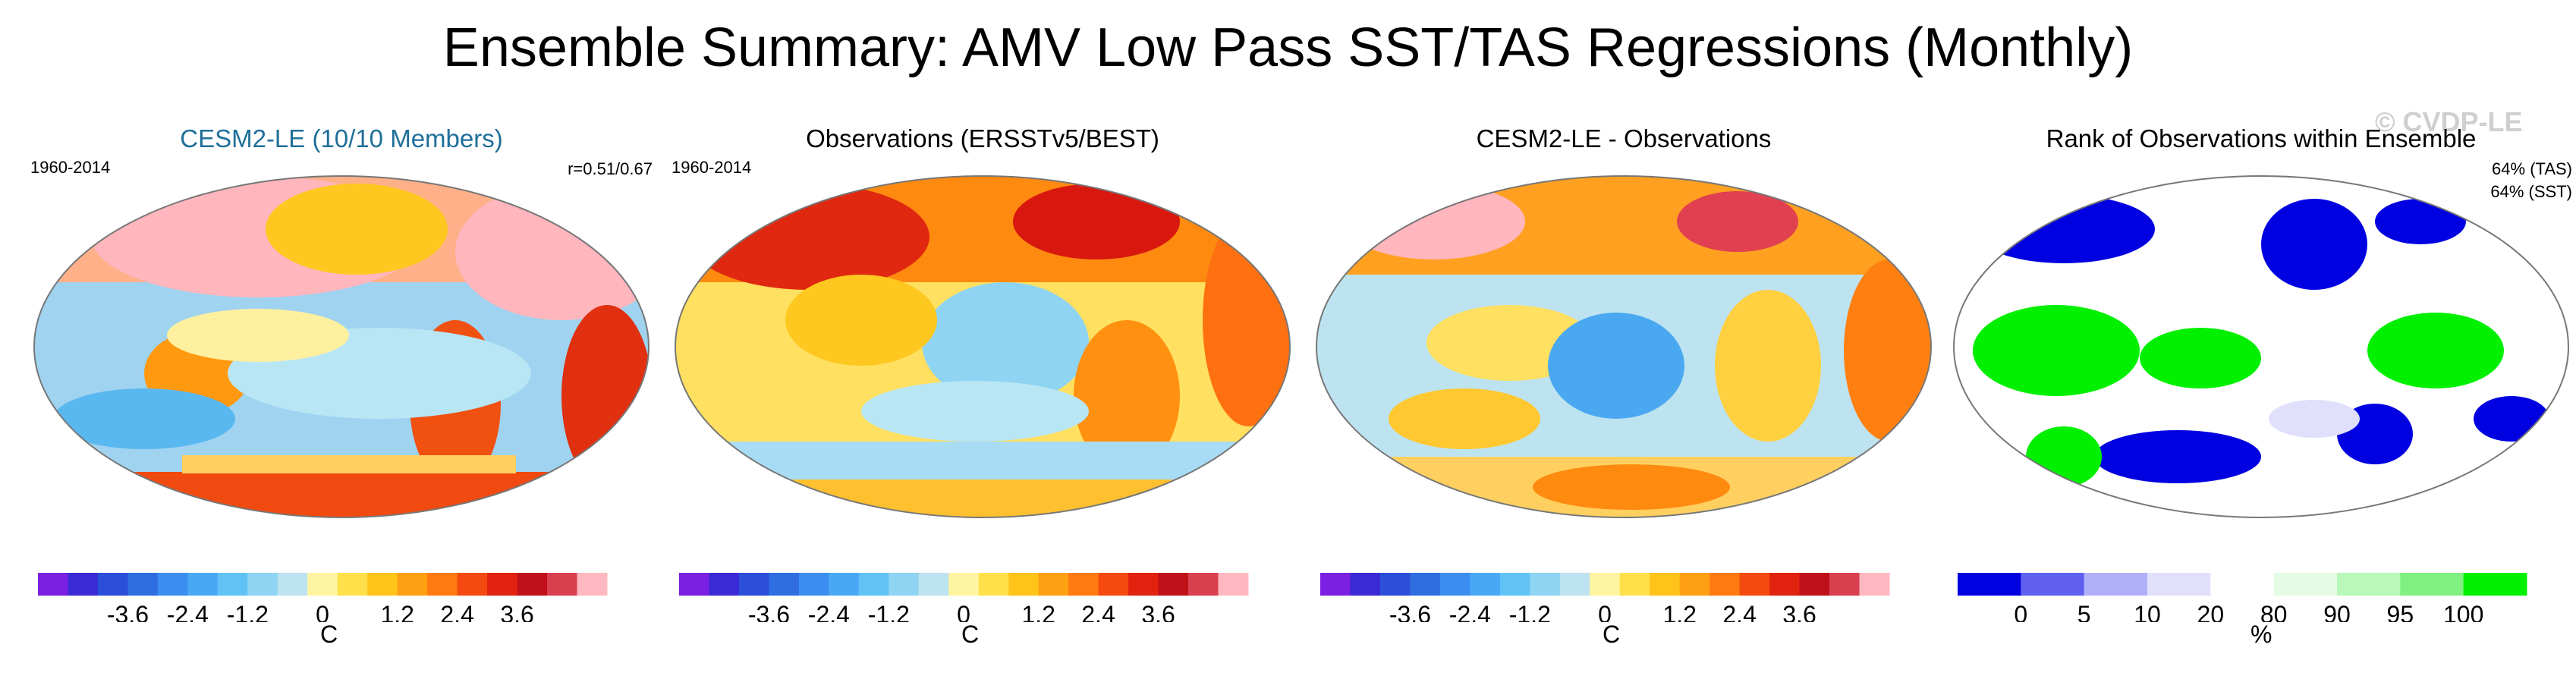 This screenshot has height=676, width=2576. What do you see at coordinates (2261, 138) in the screenshot?
I see `panel-title: Rank of Observations within Ensemble` at bounding box center [2261, 138].